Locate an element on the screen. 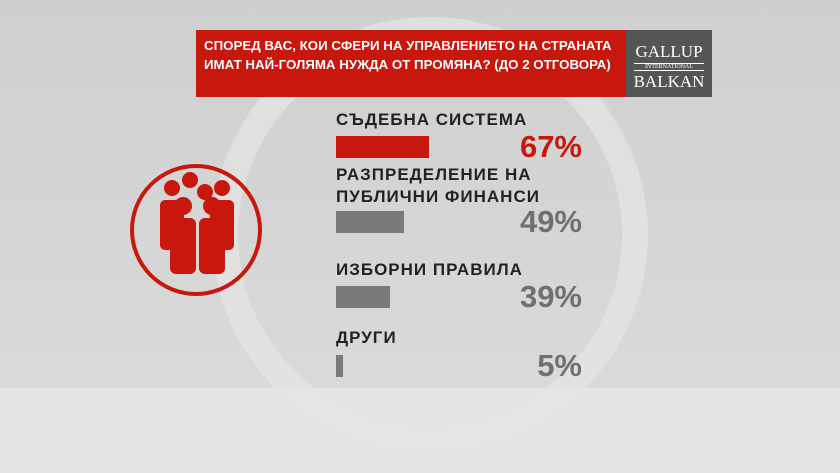  value-label: 5% is located at coordinates (559, 365).